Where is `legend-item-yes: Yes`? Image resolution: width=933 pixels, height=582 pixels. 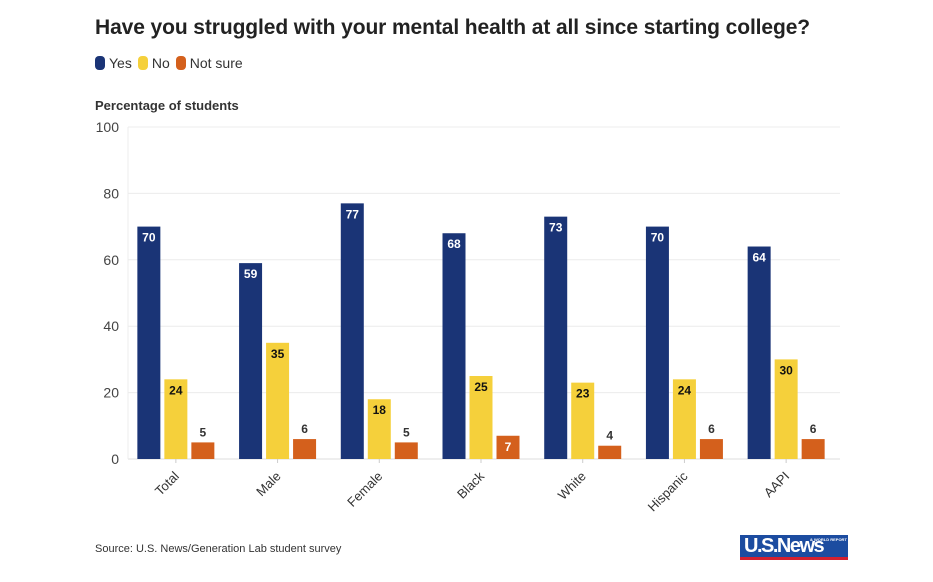
legend-item-yes: Yes is located at coordinates (113, 63).